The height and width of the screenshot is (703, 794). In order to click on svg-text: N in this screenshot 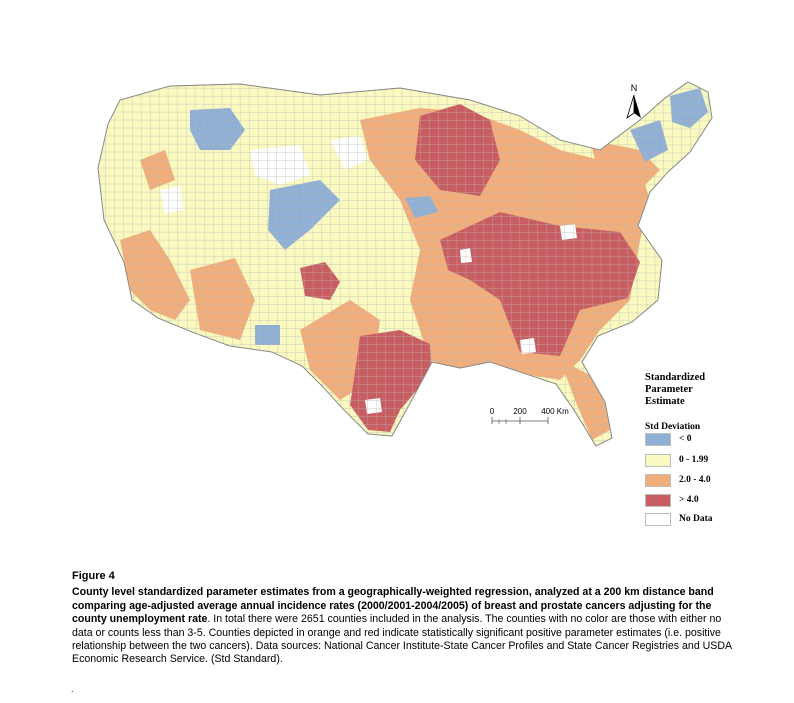, I will do `click(634, 88)`.